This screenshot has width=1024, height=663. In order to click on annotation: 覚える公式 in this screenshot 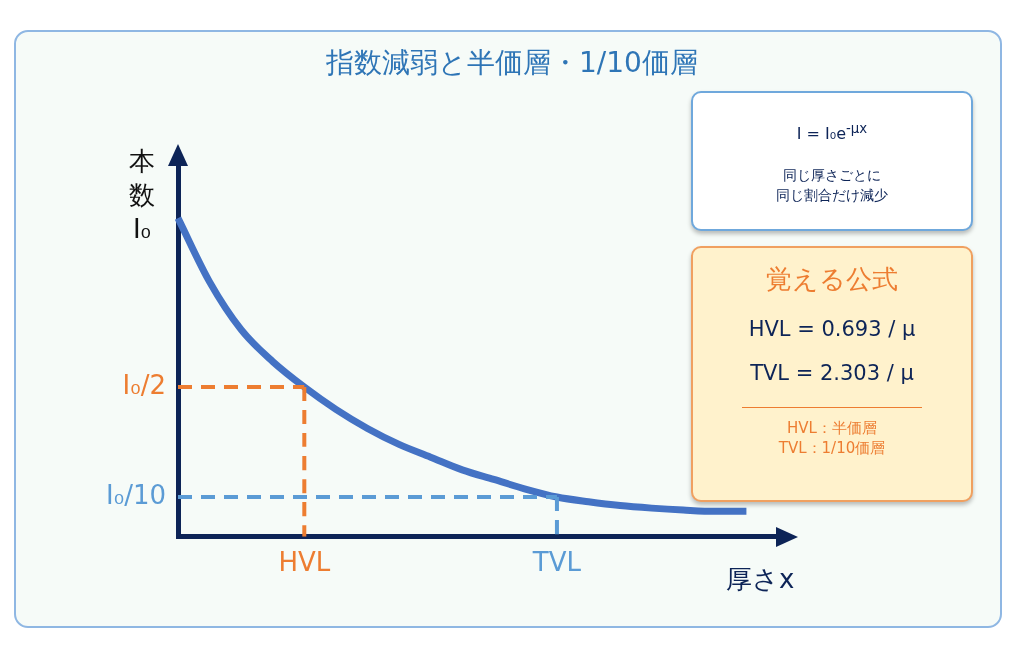, I will do `click(832, 279)`.